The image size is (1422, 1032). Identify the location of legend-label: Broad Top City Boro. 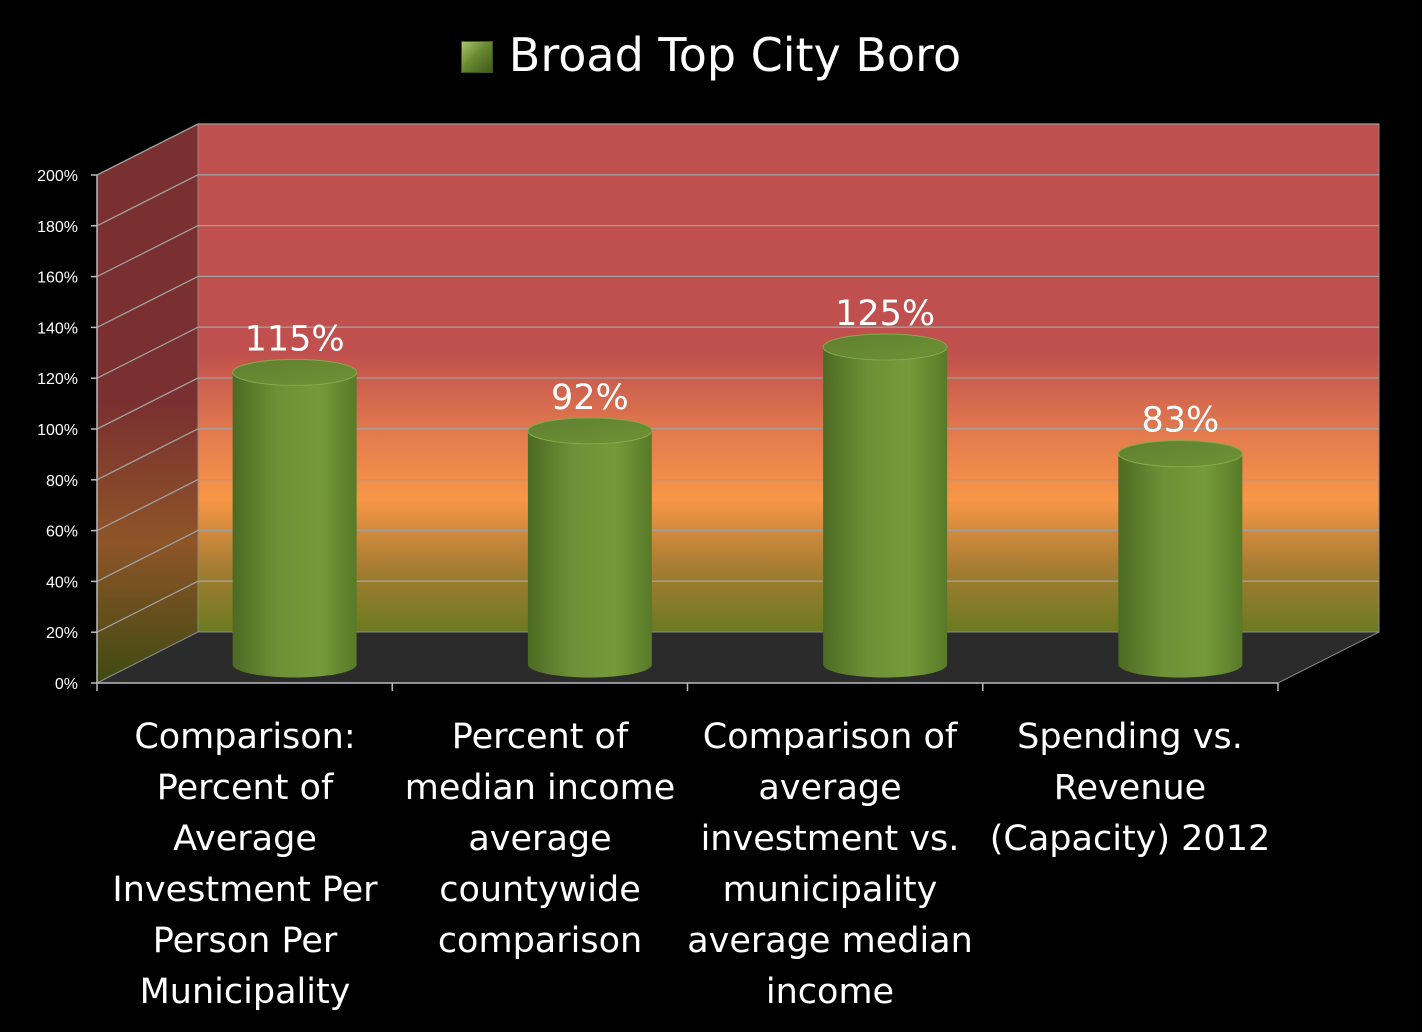
(735, 55).